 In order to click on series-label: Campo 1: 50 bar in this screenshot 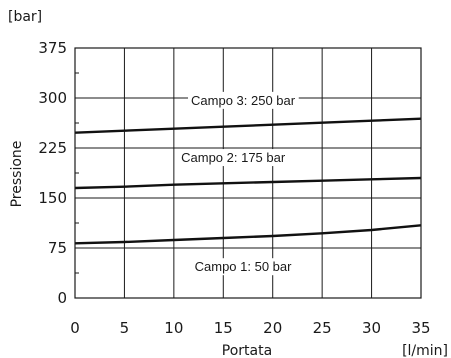, I will do `click(244, 266)`.